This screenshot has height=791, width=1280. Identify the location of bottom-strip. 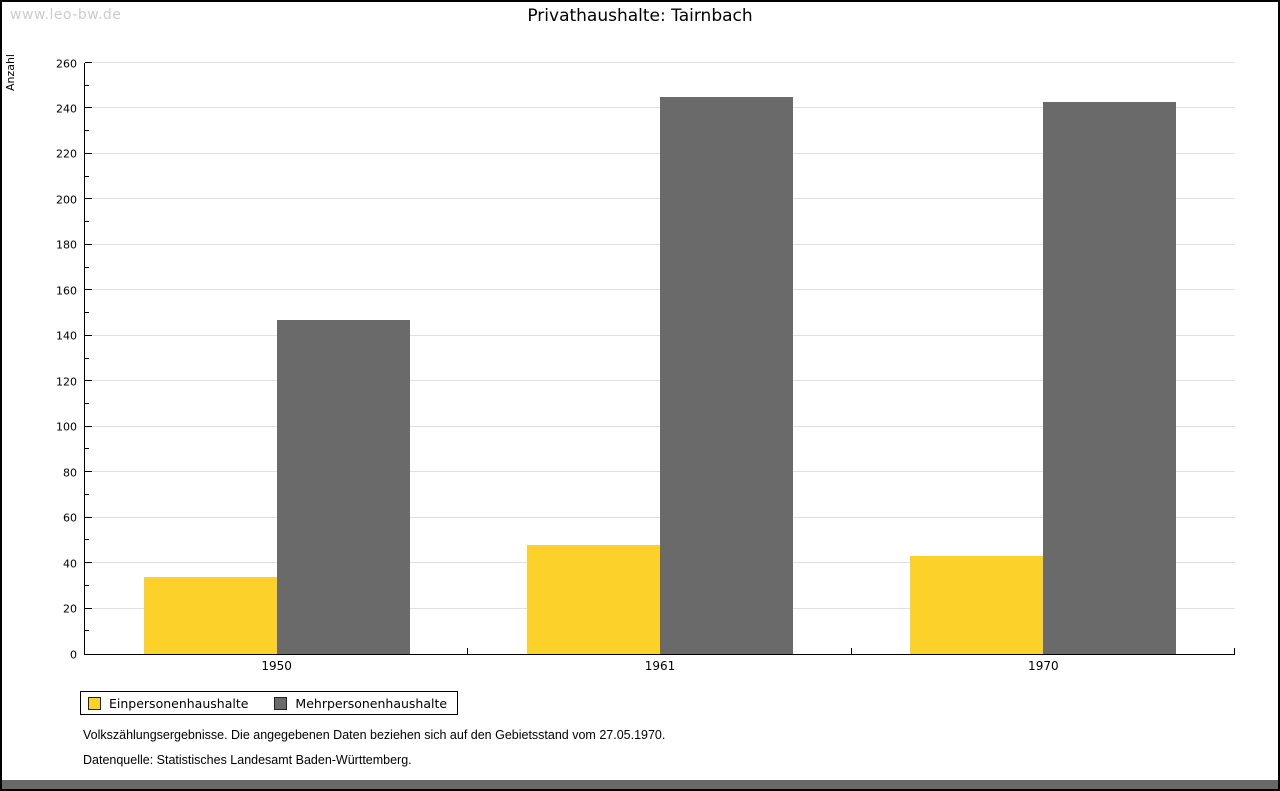
(640, 784).